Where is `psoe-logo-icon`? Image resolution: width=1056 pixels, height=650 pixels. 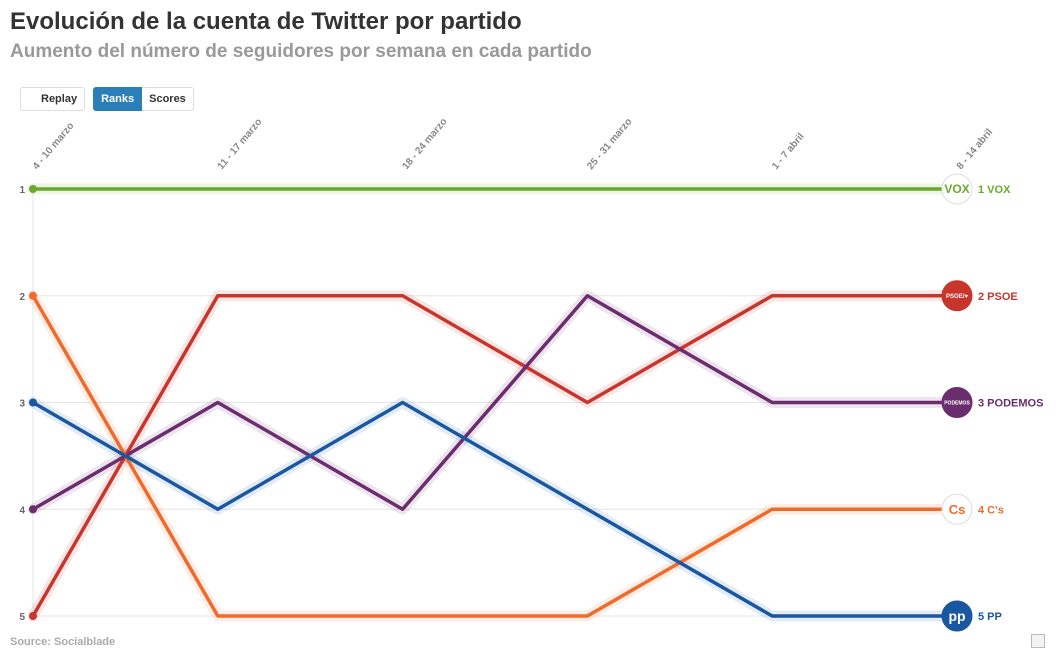
psoe-logo-icon is located at coordinates (957, 296).